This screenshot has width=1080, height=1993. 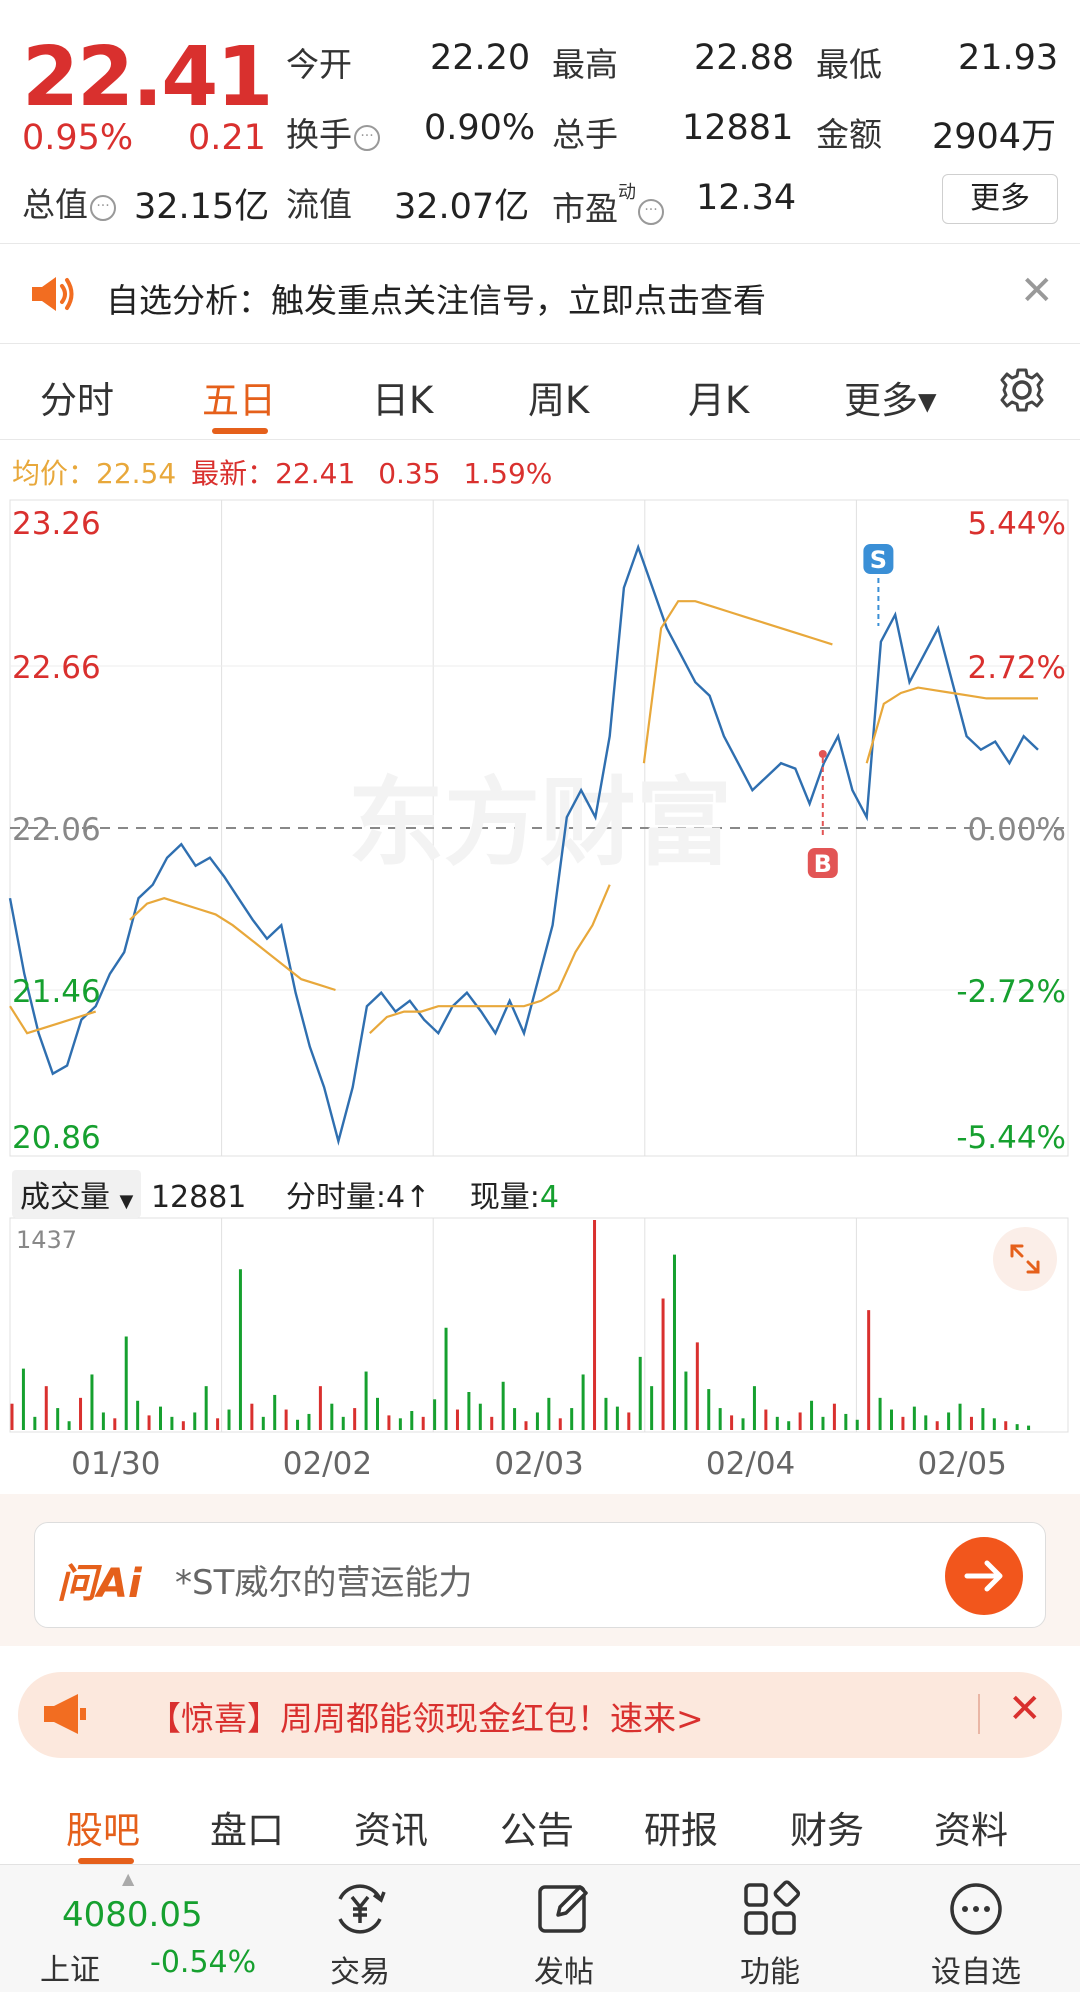 I want to click on volume-max-label: 1437, so click(x=46, y=1240).